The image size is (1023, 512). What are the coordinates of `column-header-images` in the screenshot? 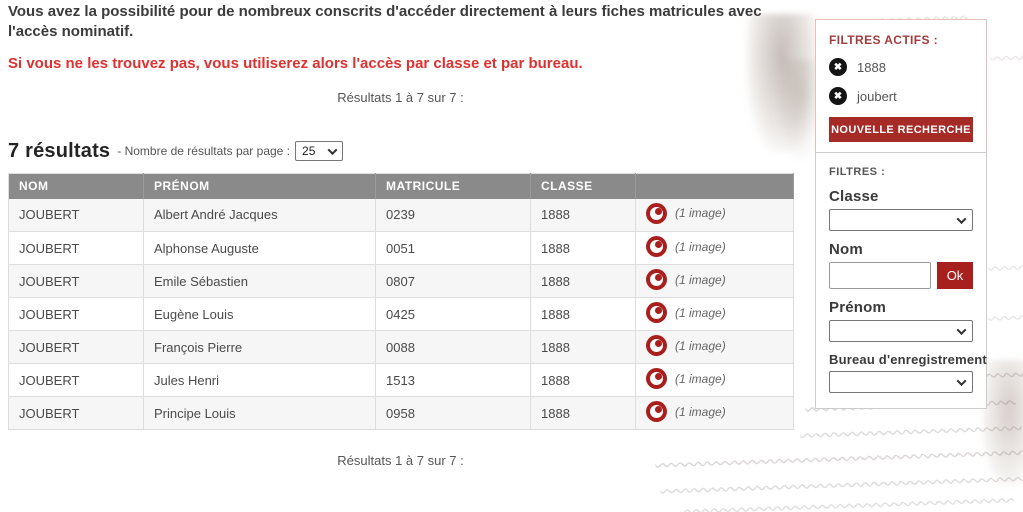 It's located at (714, 186).